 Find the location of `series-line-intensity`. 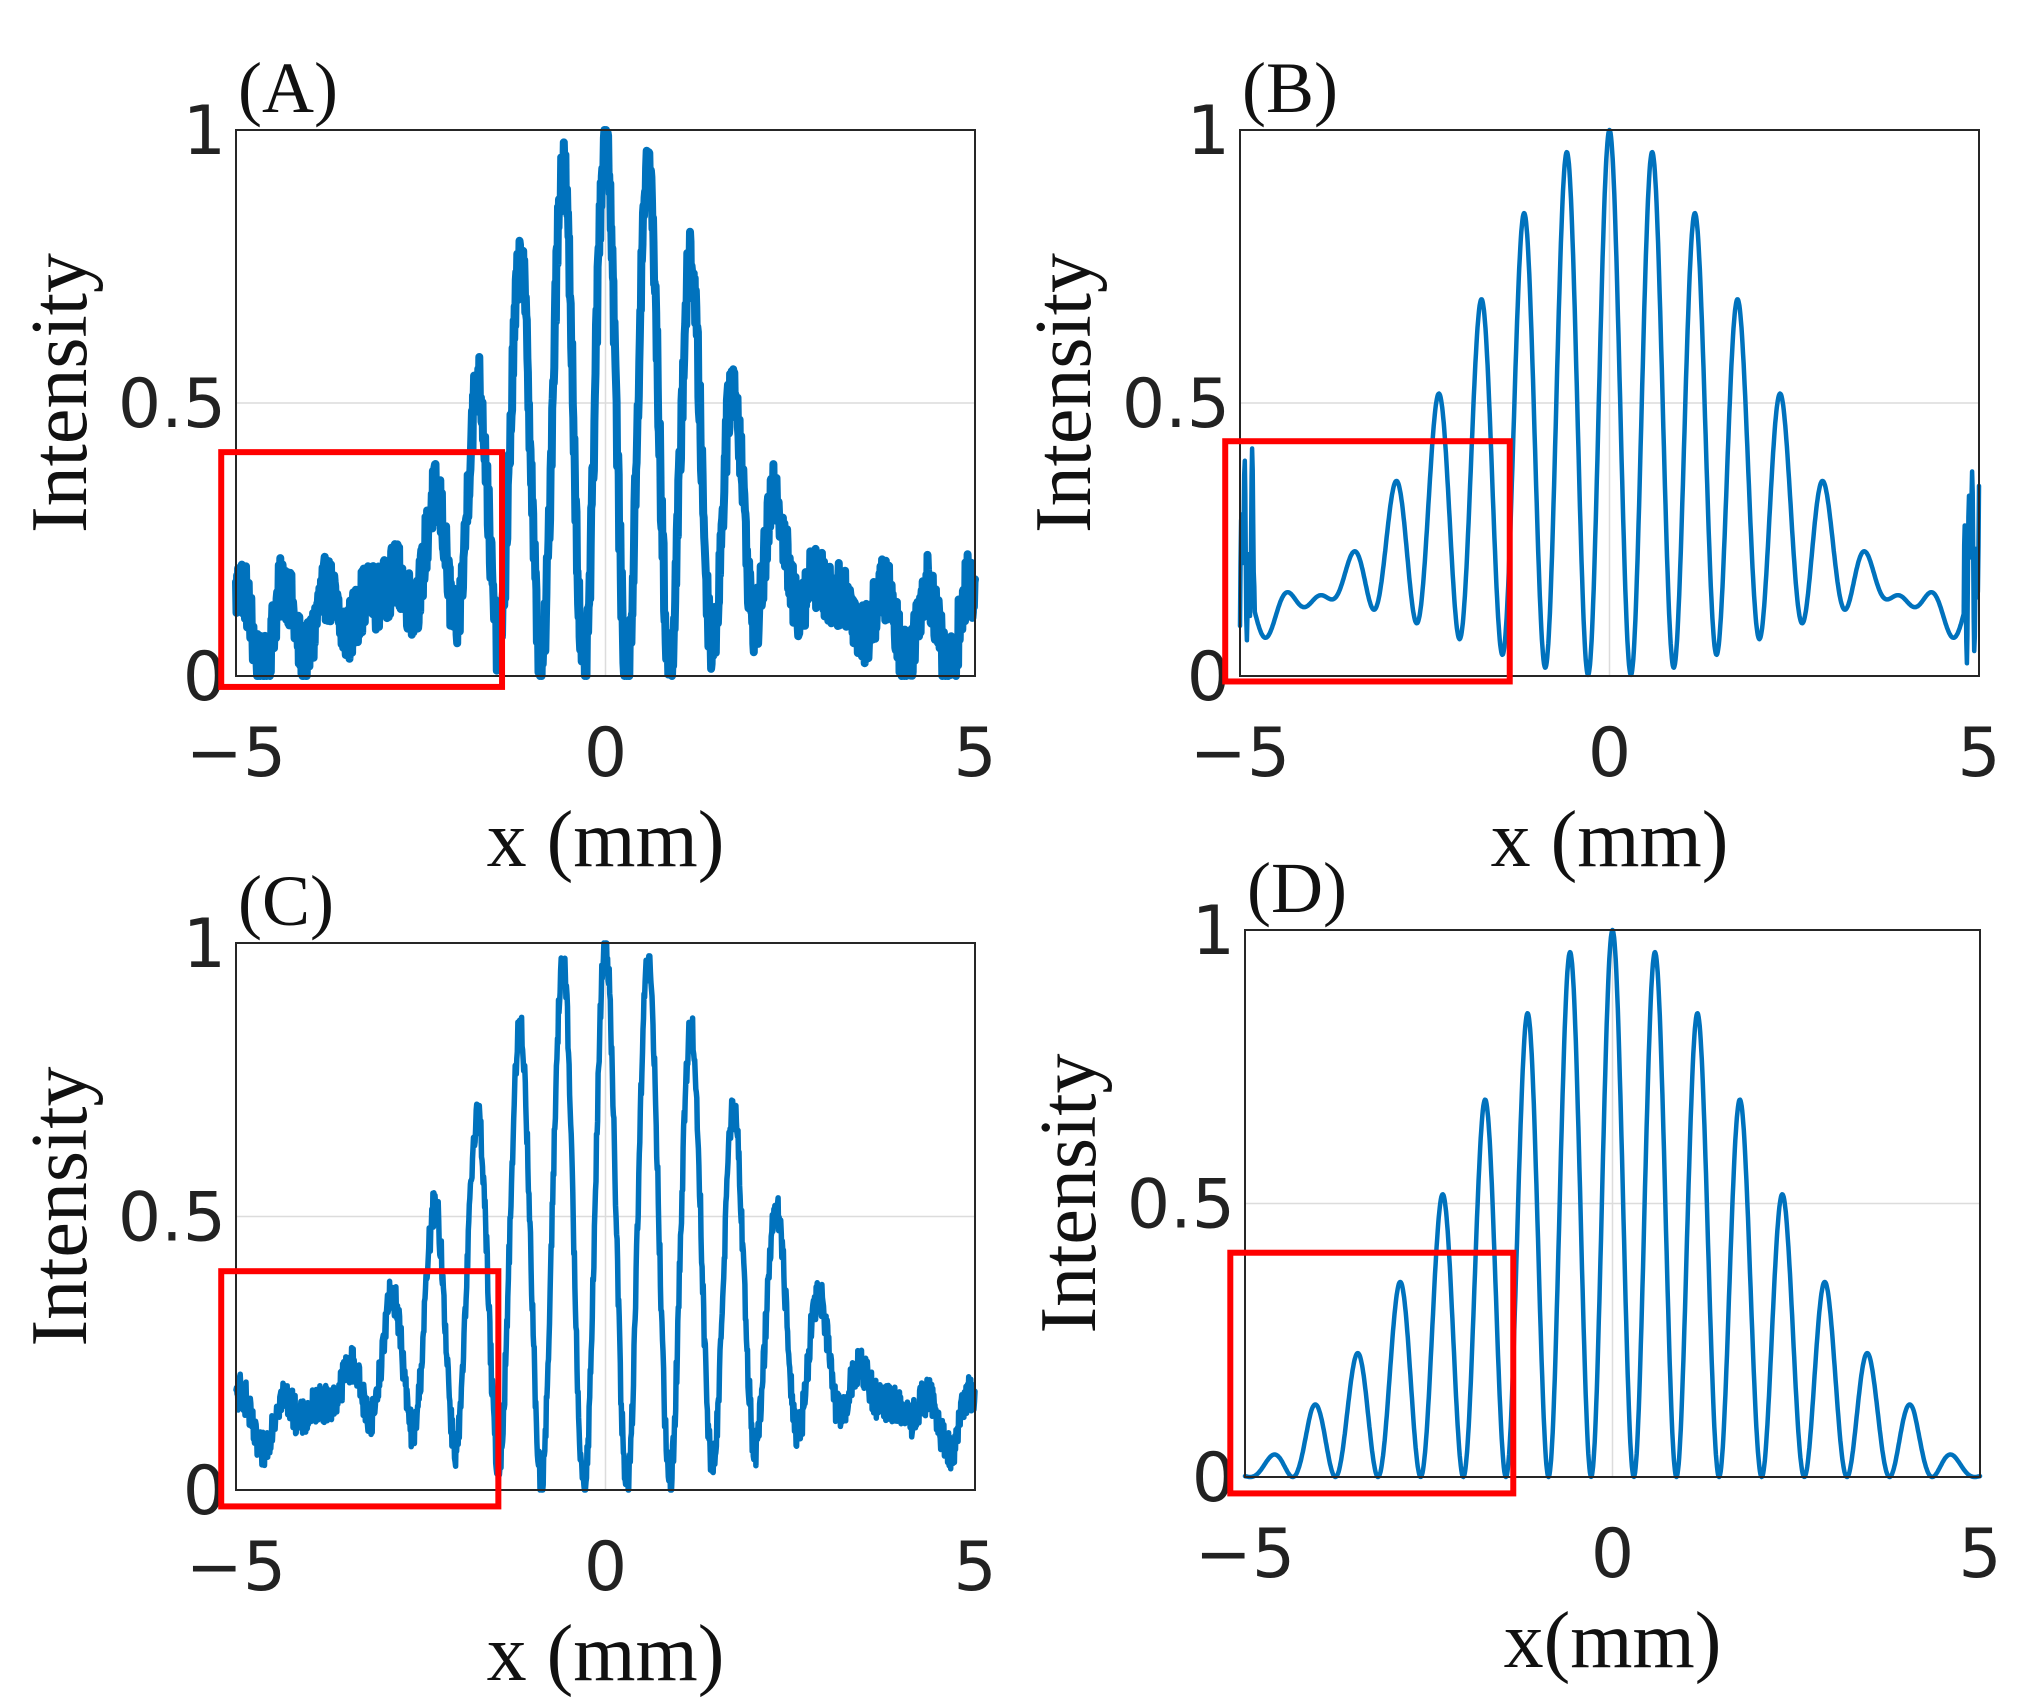

series-line-intensity is located at coordinates (605, 403).